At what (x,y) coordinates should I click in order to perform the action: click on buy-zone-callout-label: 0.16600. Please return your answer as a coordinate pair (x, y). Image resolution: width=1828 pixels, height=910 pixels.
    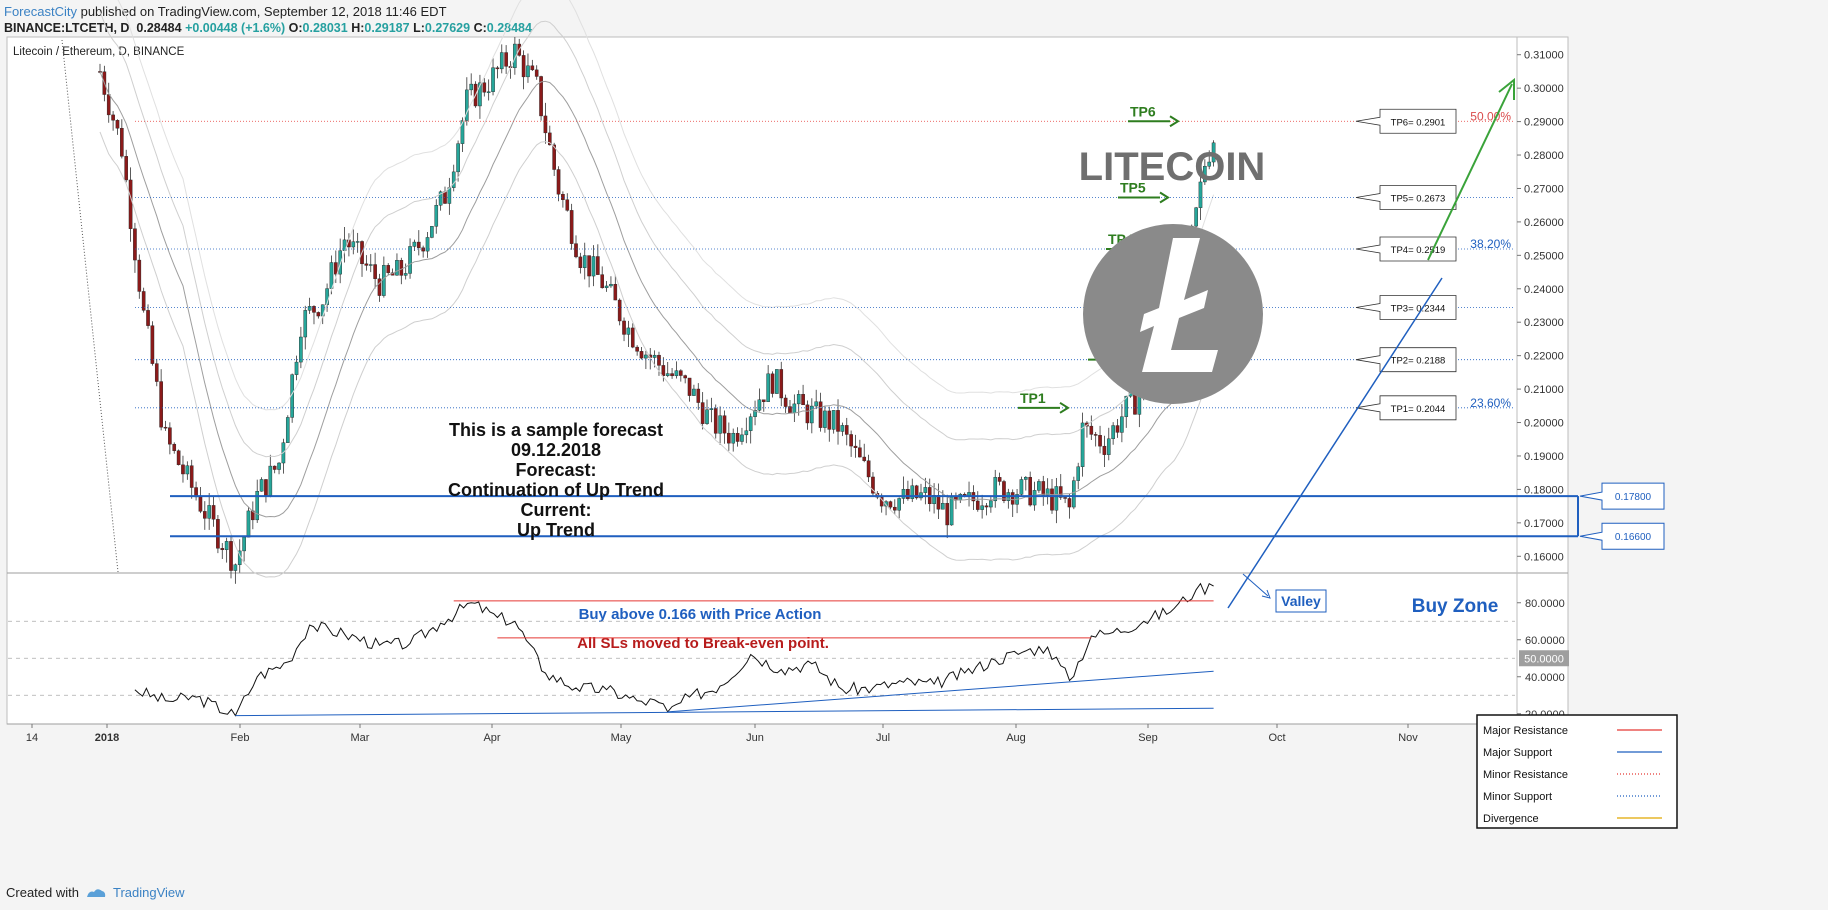
    Looking at the image, I should click on (1633, 537).